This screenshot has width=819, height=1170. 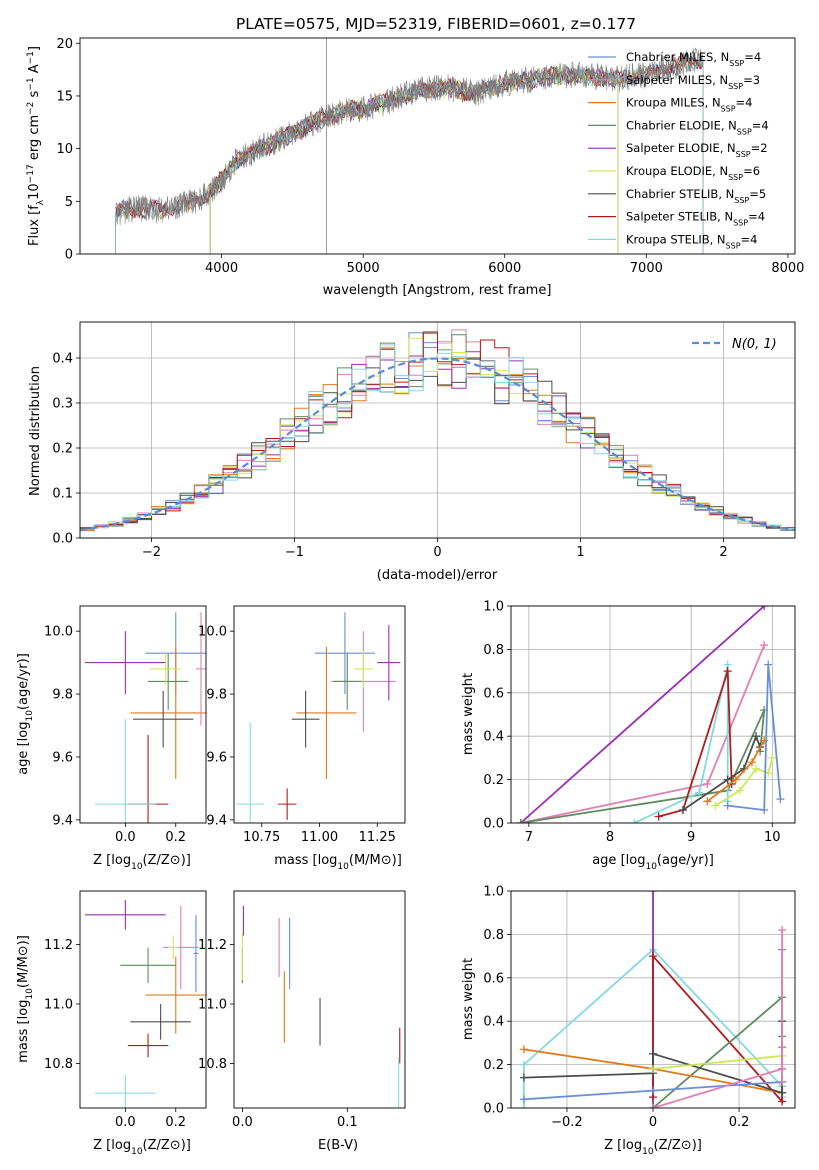 What do you see at coordinates (62, 494) in the screenshot?
I see `y-tick-label: 0.1` at bounding box center [62, 494].